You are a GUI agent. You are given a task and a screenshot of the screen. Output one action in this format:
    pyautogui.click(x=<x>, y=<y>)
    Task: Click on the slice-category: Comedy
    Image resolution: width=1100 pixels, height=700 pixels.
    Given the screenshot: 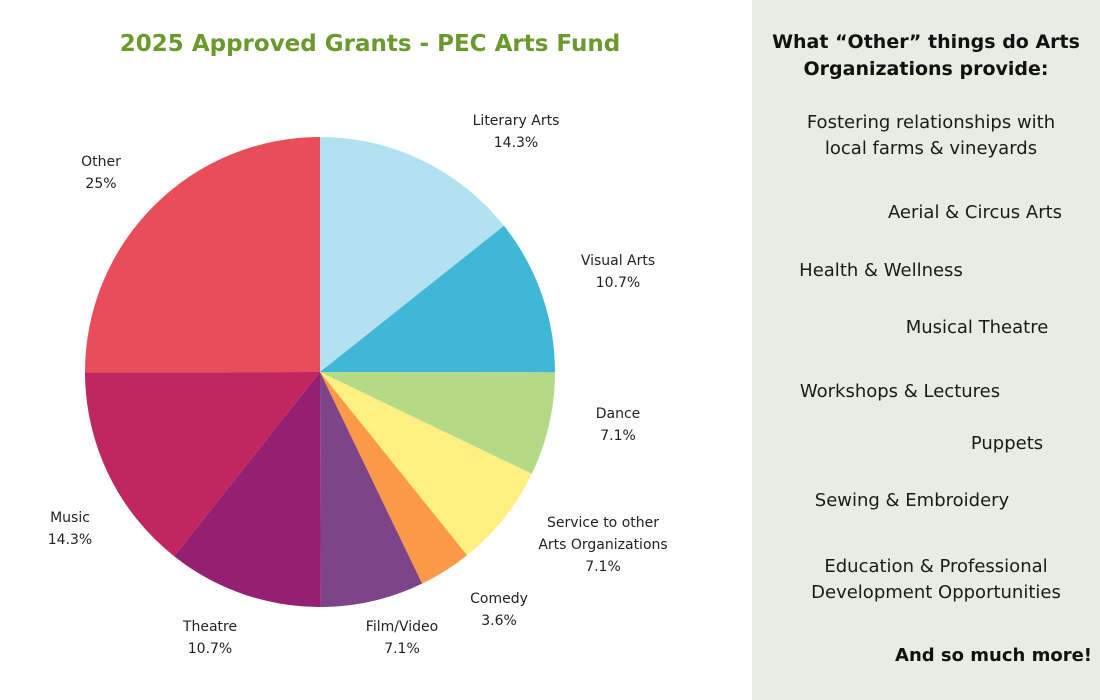 What is the action you would take?
    pyautogui.click(x=499, y=599)
    